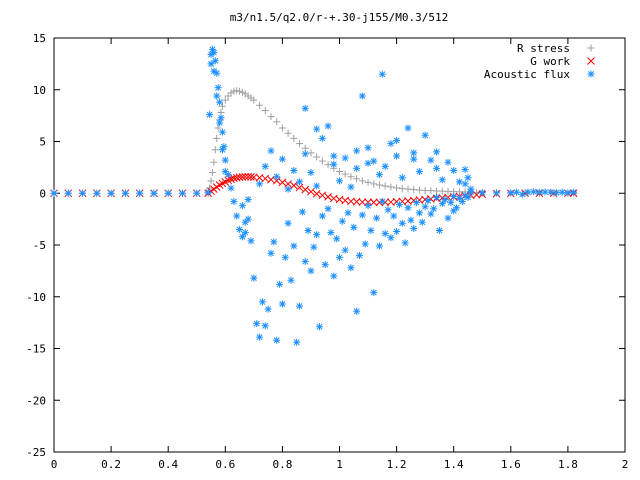 Image resolution: width=640 pixels, height=480 pixels. I want to click on x-tick-label: 0.4, so click(168, 464).